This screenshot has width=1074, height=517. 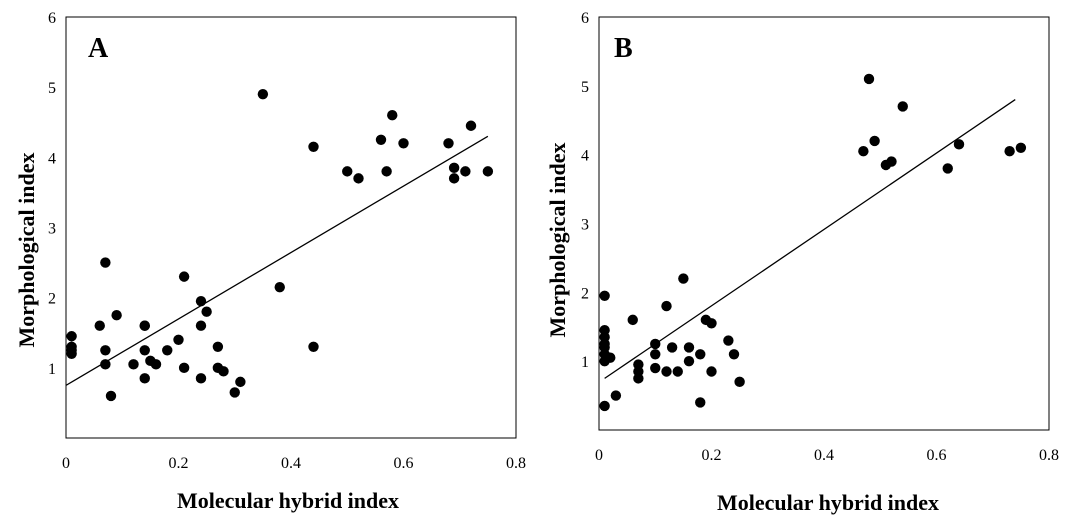 What do you see at coordinates (52, 299) in the screenshot?
I see `y-tick-label: 2` at bounding box center [52, 299].